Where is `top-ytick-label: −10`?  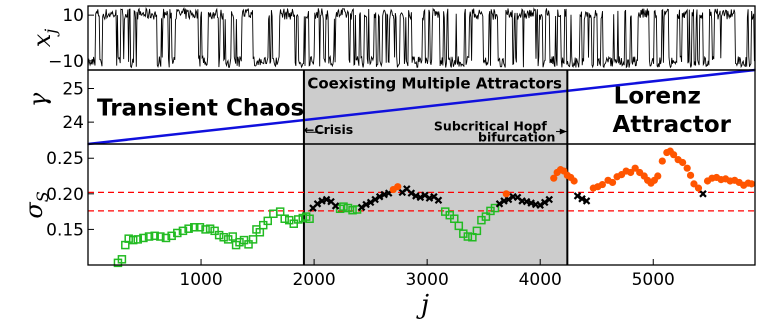
top-ytick-label: −10 is located at coordinates (66, 62).